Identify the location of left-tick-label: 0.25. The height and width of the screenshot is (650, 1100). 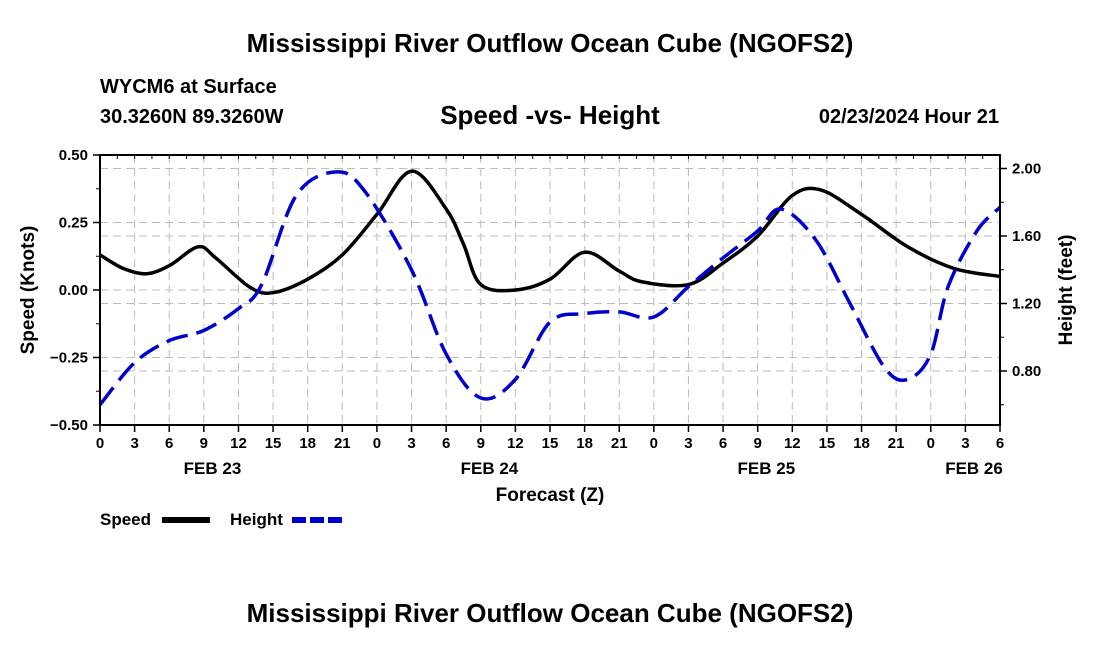
(73, 223).